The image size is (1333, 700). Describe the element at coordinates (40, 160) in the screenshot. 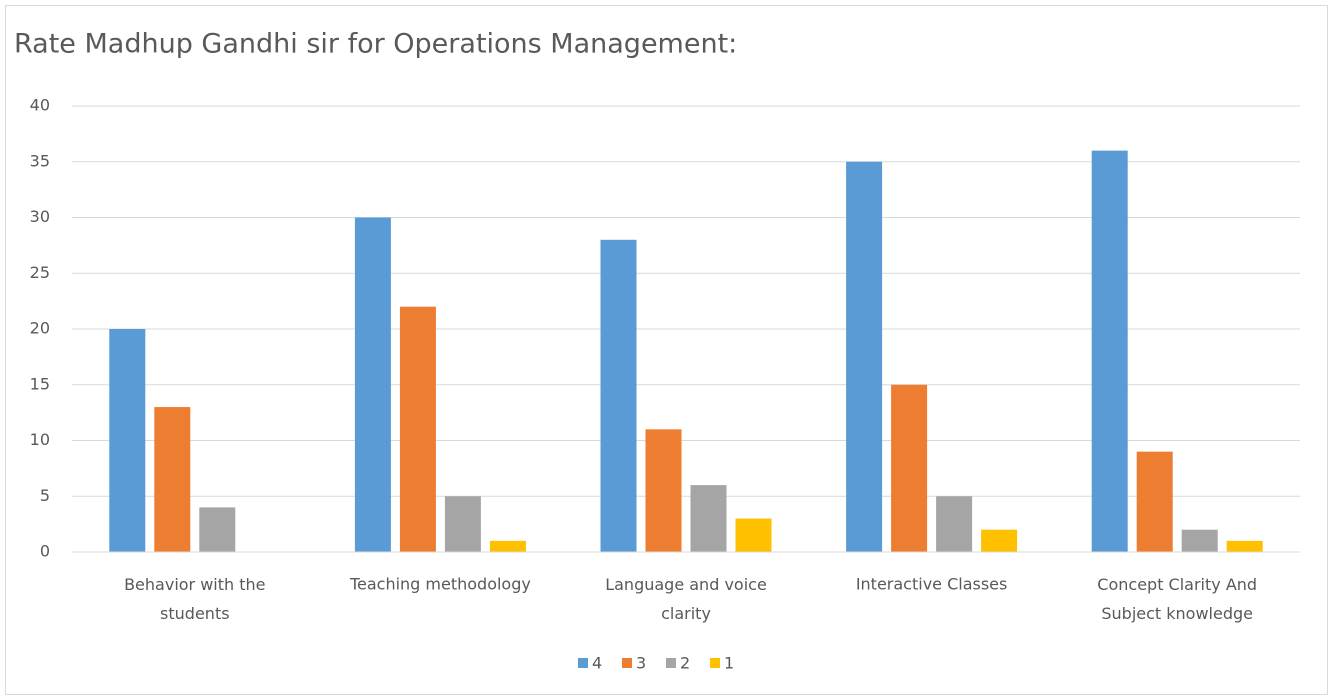

I see `y-tick-label: 35` at that location.